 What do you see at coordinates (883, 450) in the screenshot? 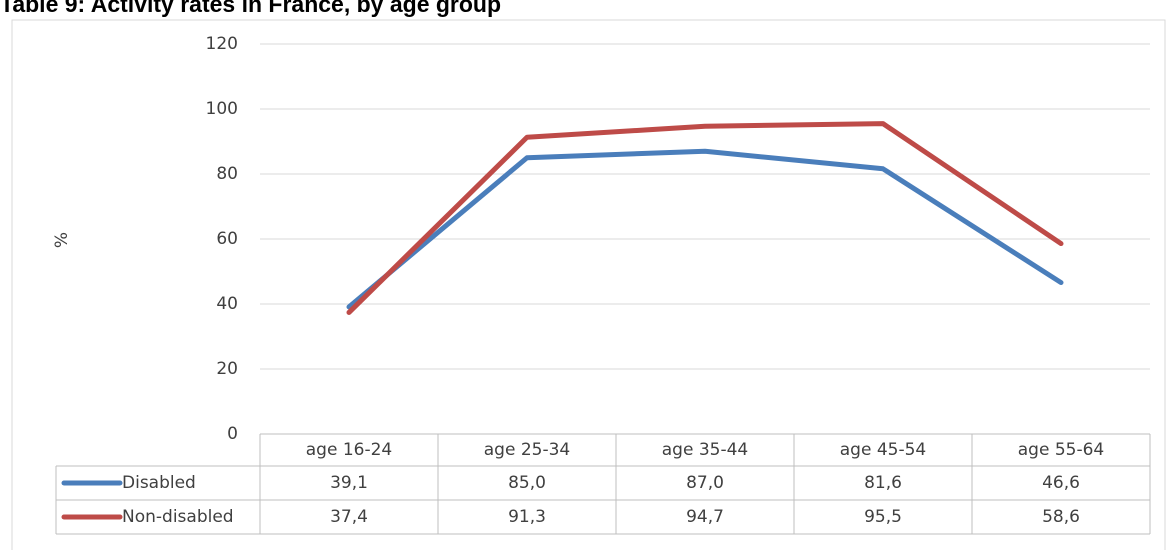
I see `x-tick-label: age 45-54` at bounding box center [883, 450].